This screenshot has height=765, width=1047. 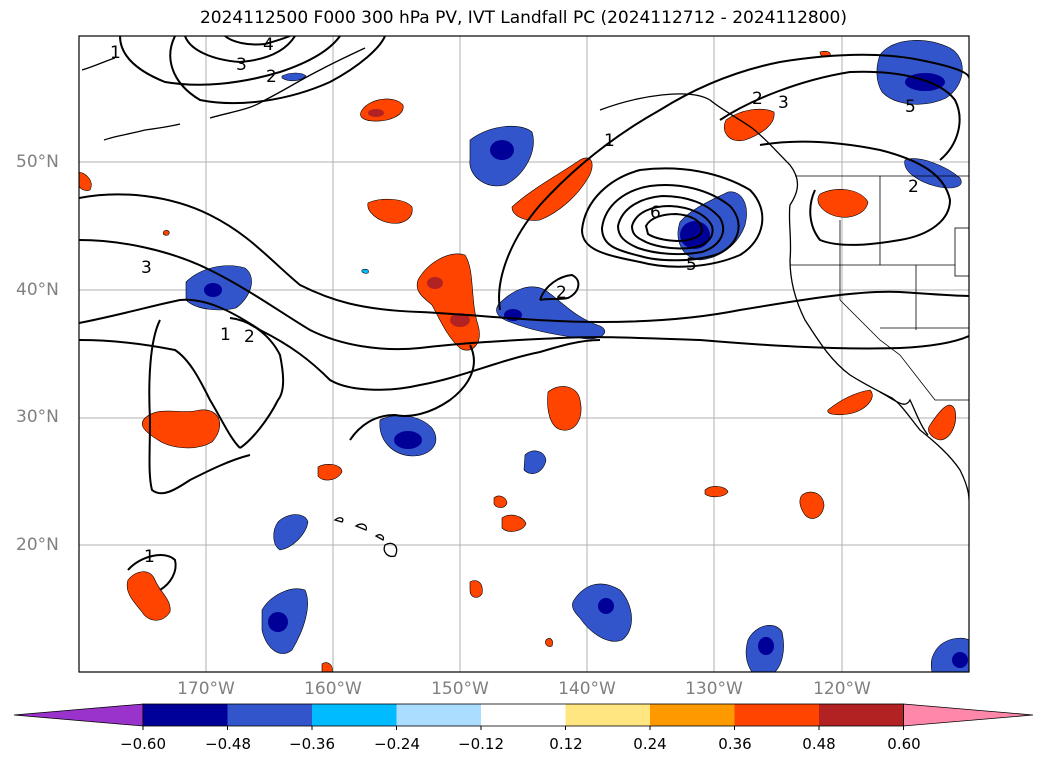 I want to click on colorbar-tick-label: −0.24, so click(x=397, y=744).